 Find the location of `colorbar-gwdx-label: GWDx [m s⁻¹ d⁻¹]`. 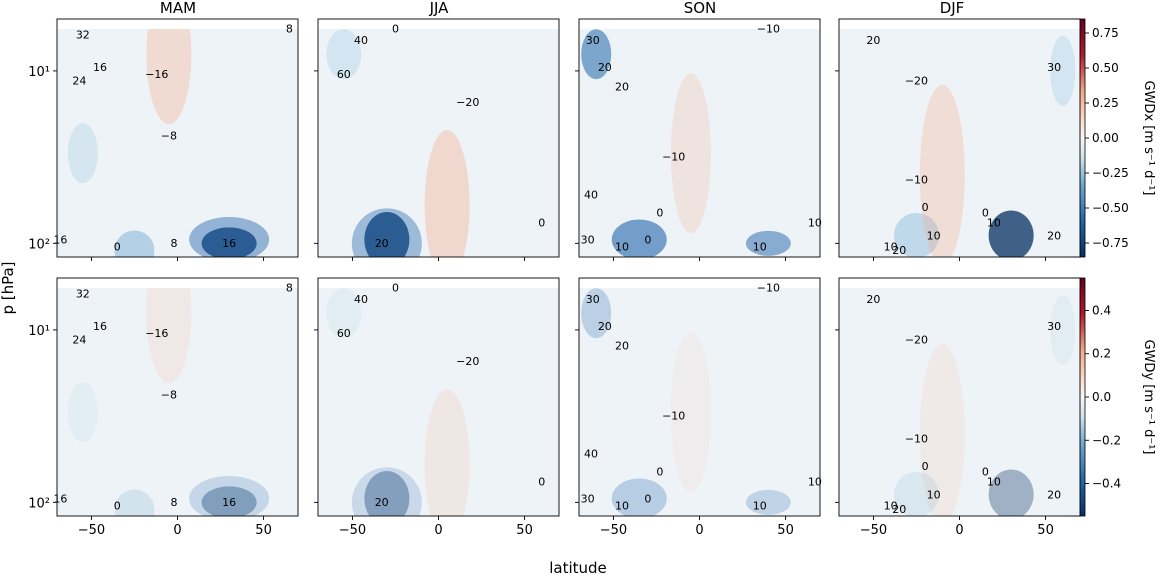

colorbar-gwdx-label: GWDx [m s⁻¹ d⁻¹] is located at coordinates (1148, 137).